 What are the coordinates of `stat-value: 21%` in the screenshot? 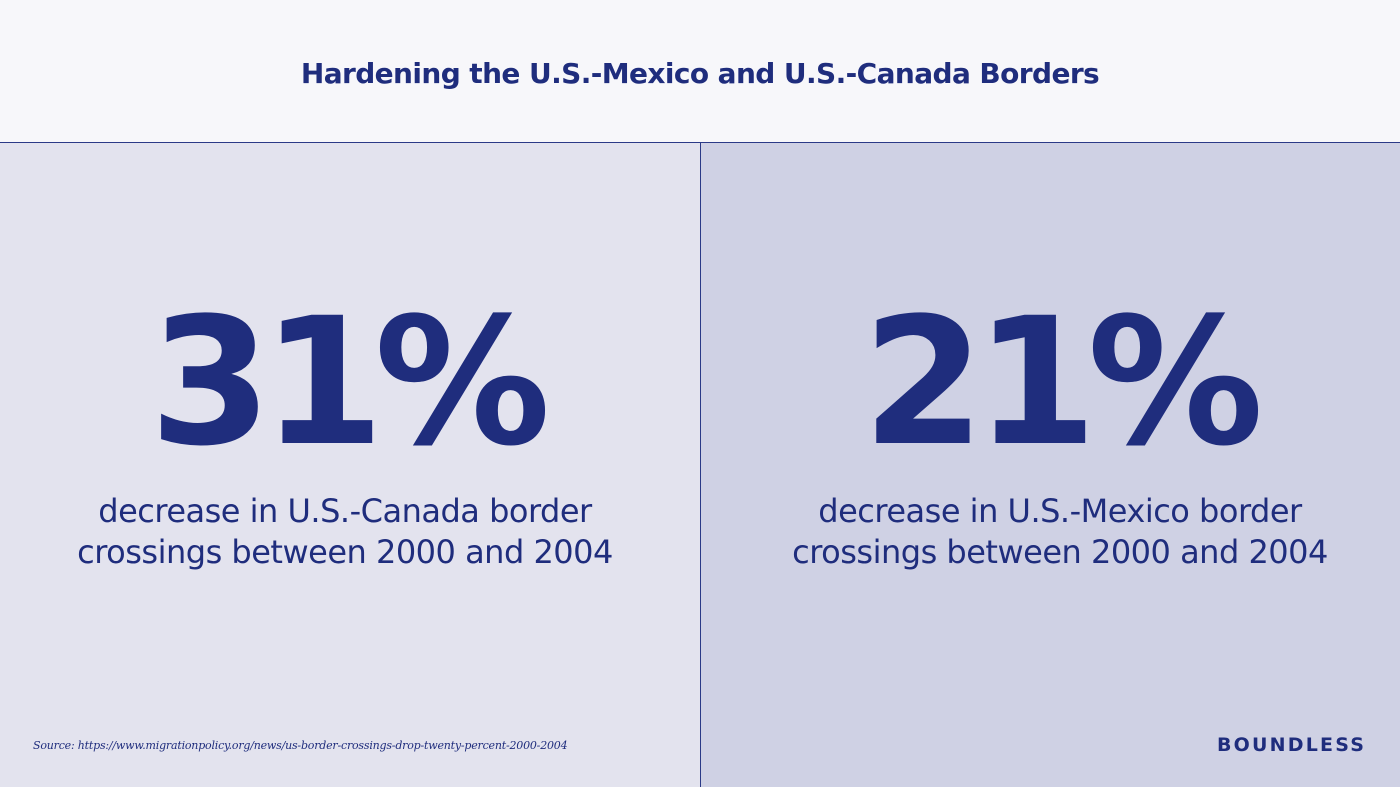 It's located at (1062, 382).